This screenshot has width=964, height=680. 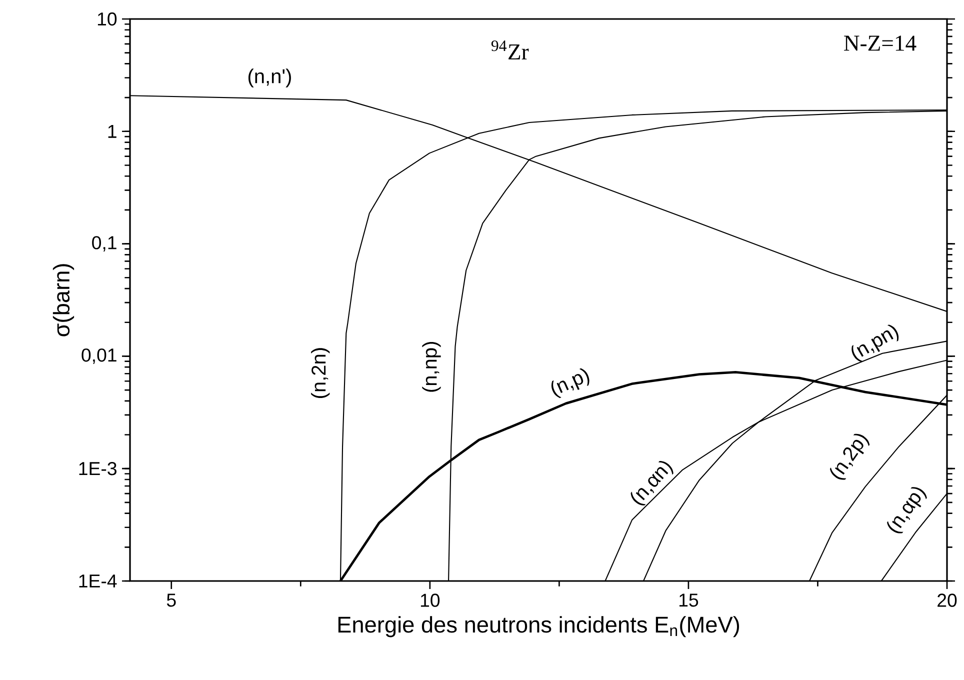 I want to click on x-tick-label: 15, so click(x=689, y=600).